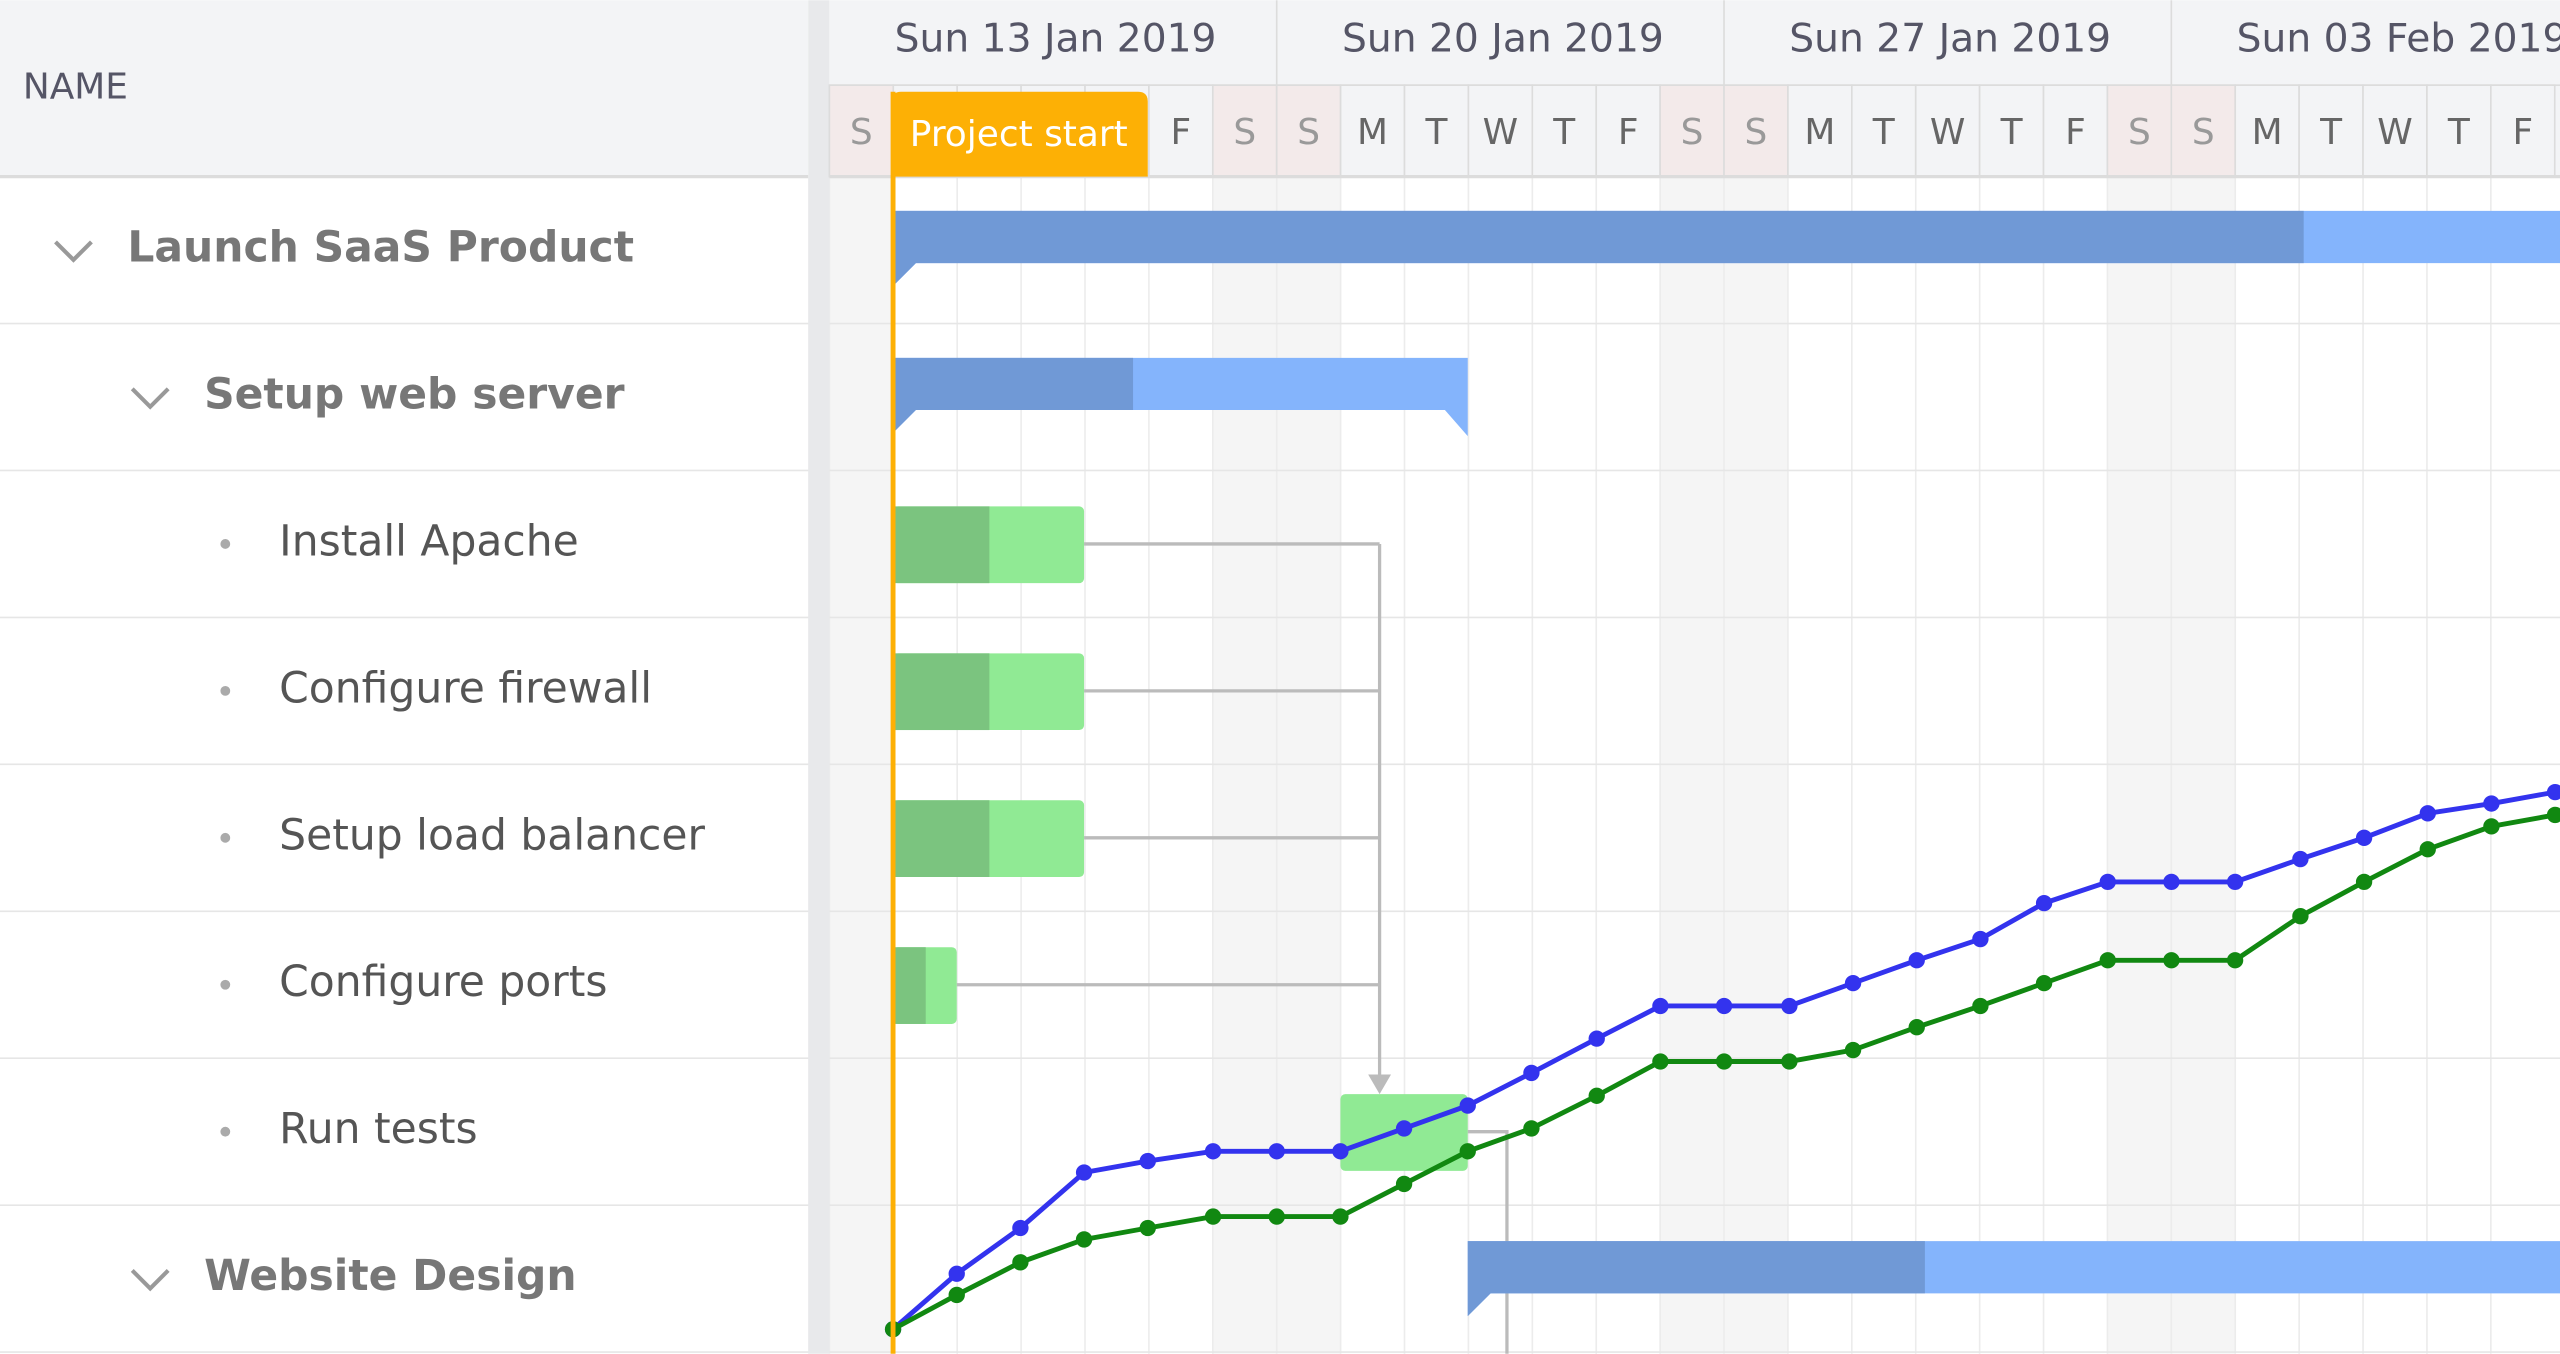 The image size is (2560, 1354). I want to click on week-label: Sun 20 Jan 2019, so click(1503, 39).